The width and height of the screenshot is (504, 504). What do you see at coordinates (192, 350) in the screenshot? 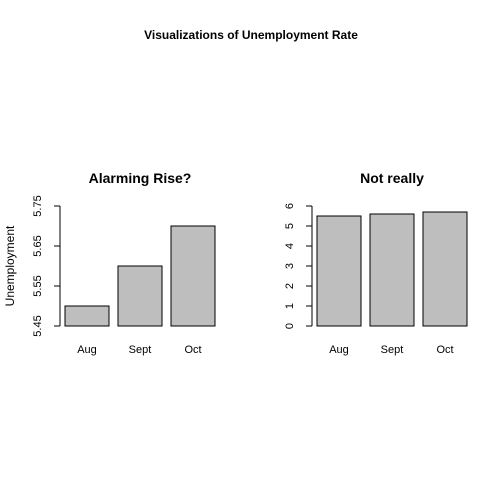
I see `x-tick-label-alarming-oct: Oct` at bounding box center [192, 350].